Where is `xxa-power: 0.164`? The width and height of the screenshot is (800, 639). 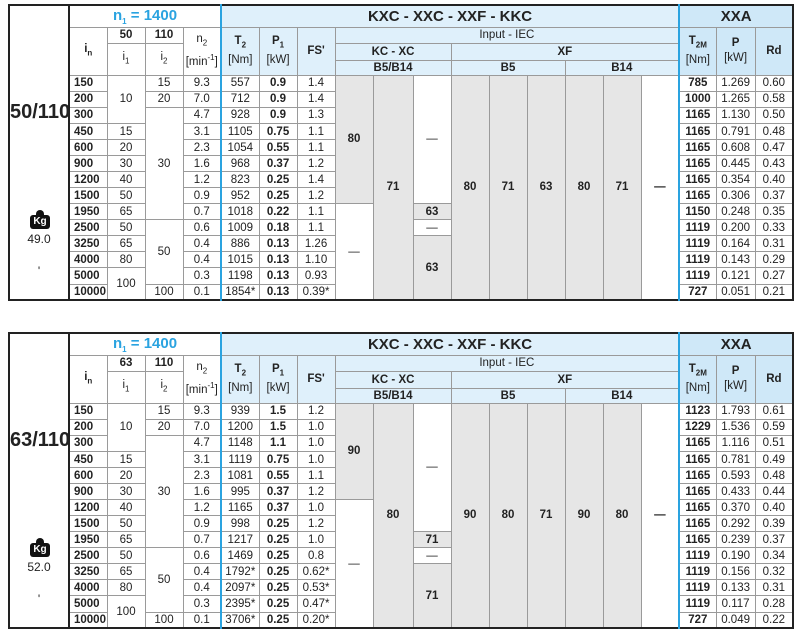
xxa-power: 0.164 is located at coordinates (735, 244).